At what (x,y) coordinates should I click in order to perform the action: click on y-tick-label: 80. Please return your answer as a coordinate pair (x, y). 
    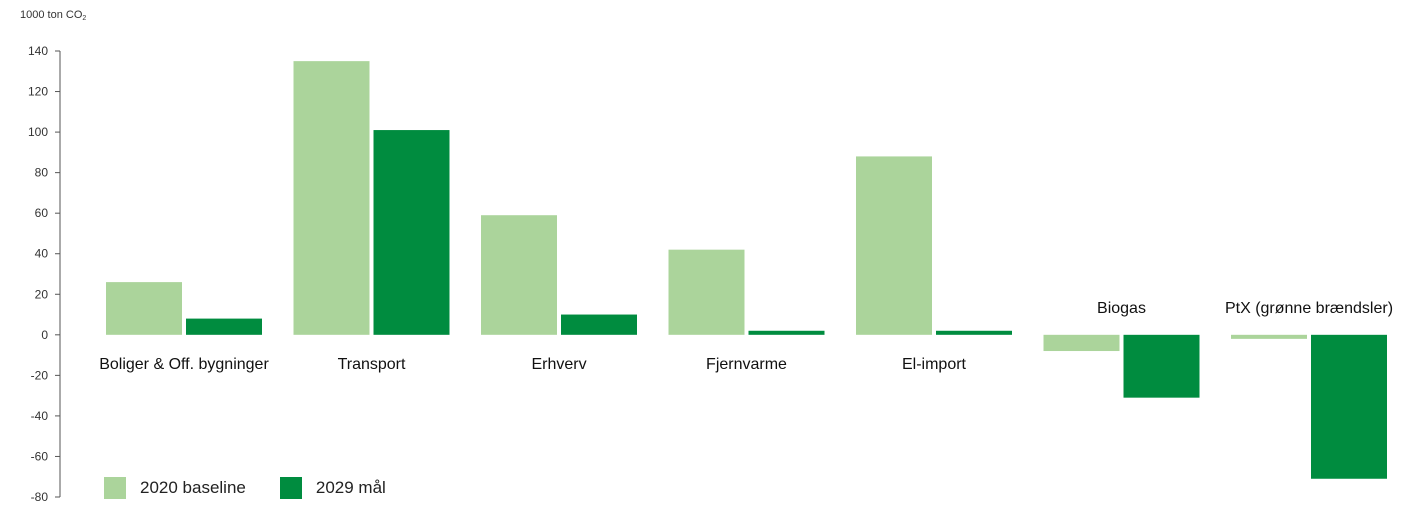
    Looking at the image, I should click on (42, 173).